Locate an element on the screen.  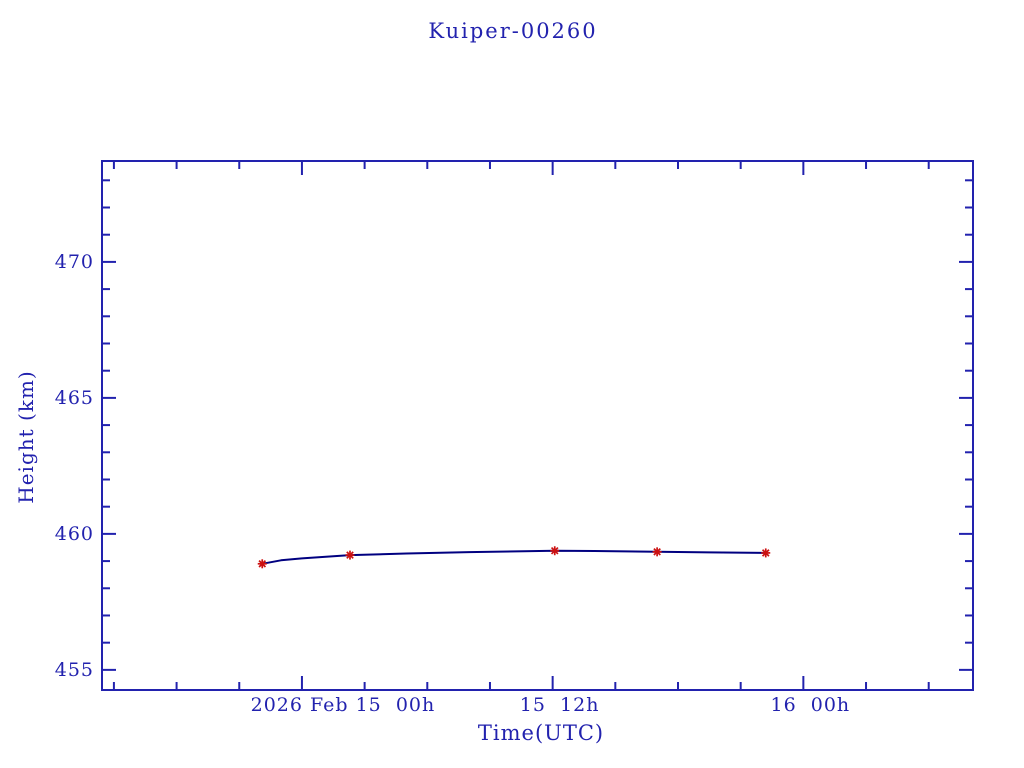
x-tick-label: 15 12h is located at coordinates (559, 705).